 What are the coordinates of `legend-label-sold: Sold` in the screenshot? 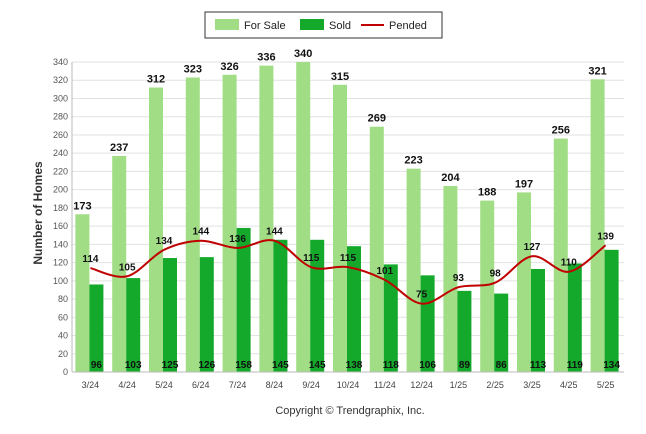 It's located at (340, 26).